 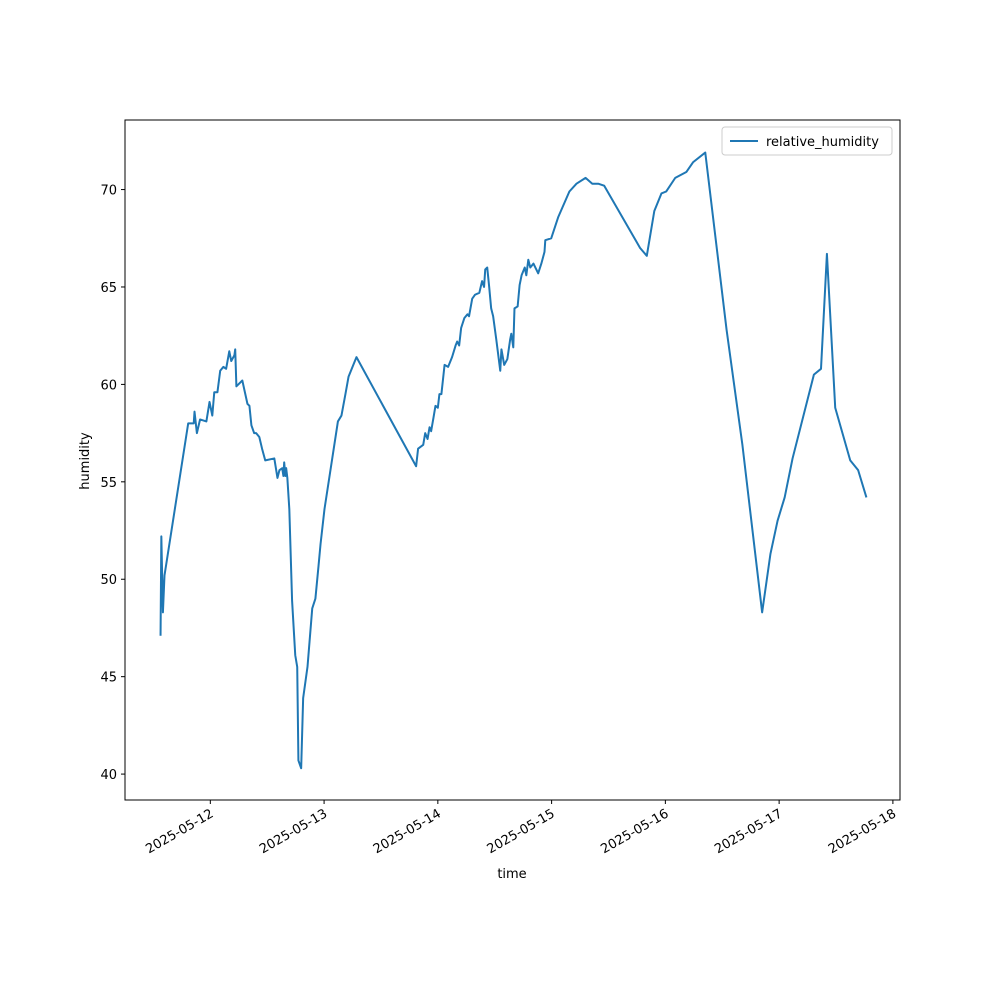 I want to click on y-tick-label: 55, so click(x=108, y=483).